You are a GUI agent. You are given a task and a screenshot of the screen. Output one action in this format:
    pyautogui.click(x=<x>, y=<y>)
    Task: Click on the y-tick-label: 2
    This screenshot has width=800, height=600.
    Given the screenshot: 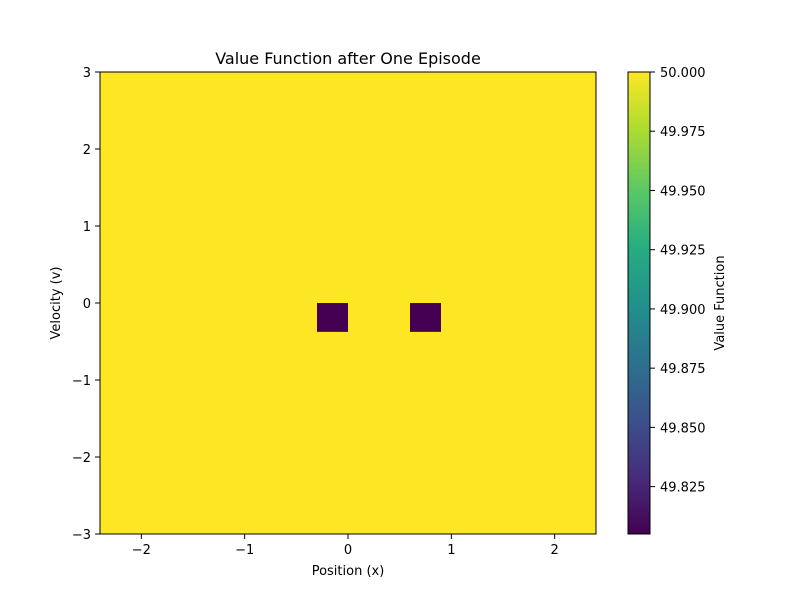 What is the action you would take?
    pyautogui.click(x=87, y=150)
    